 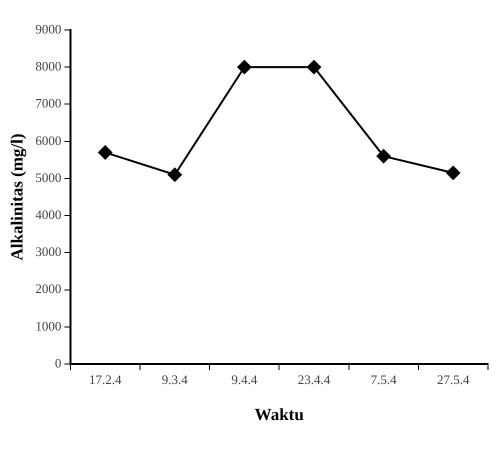 I want to click on y-tick-label: 5000, so click(x=48, y=177).